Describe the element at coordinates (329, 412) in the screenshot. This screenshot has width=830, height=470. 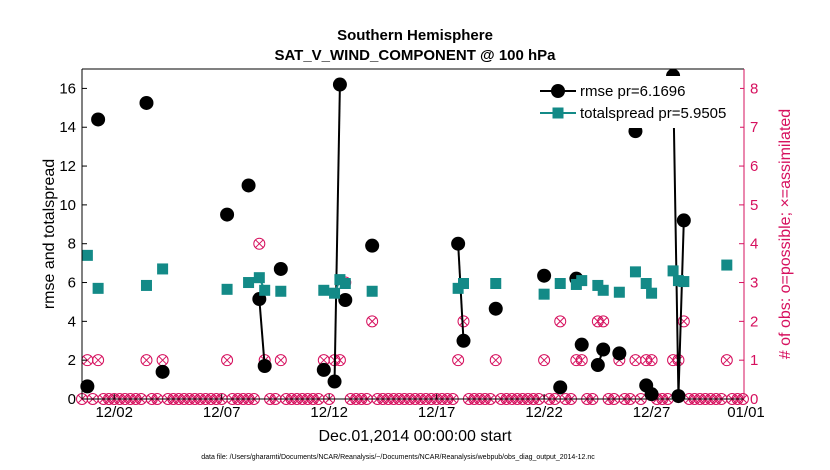
I see `x-tick-label: 12/12` at that location.